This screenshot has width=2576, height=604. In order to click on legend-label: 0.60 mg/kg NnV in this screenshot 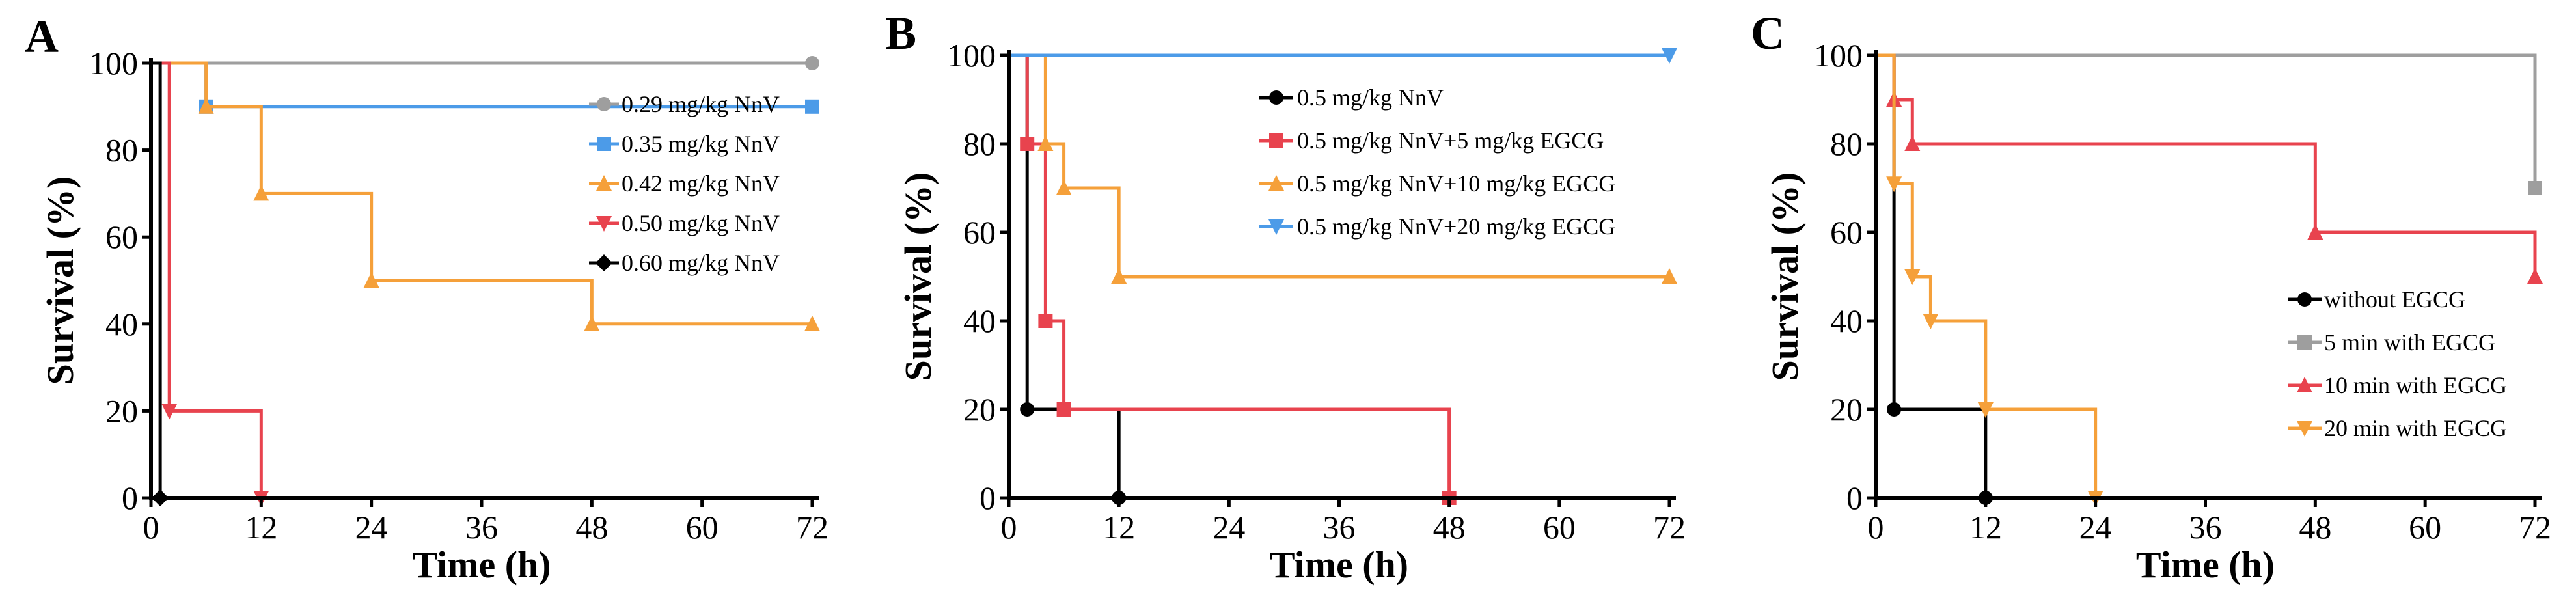, I will do `click(701, 263)`.